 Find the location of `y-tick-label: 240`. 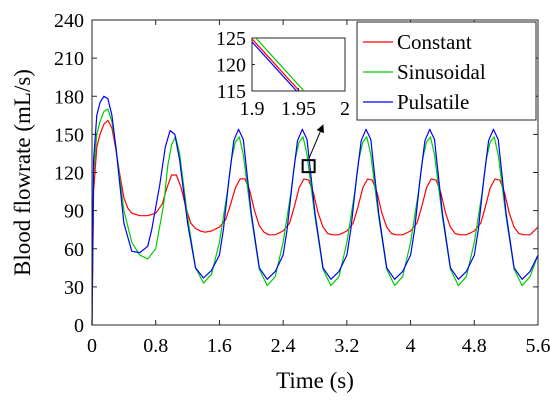

y-tick-label: 240 is located at coordinates (69, 21).